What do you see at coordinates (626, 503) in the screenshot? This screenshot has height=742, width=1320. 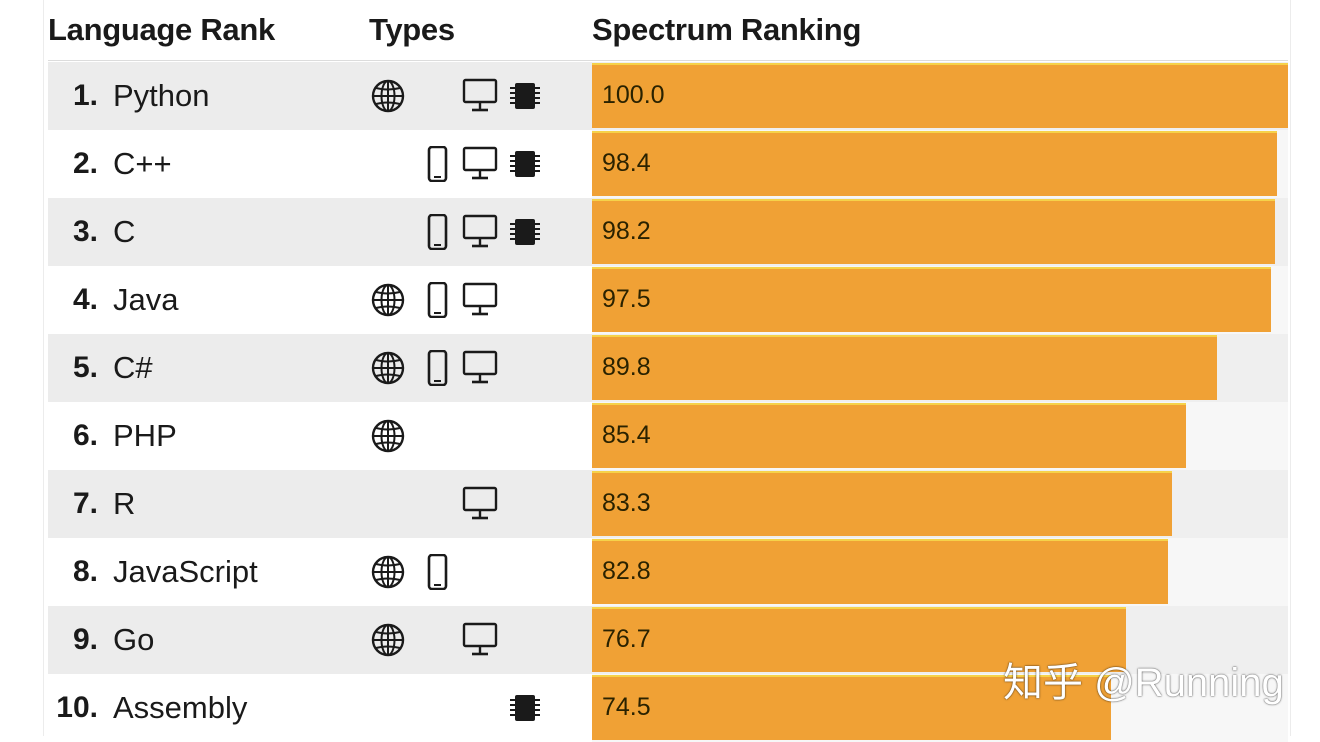 I see `score-label: 83.3` at bounding box center [626, 503].